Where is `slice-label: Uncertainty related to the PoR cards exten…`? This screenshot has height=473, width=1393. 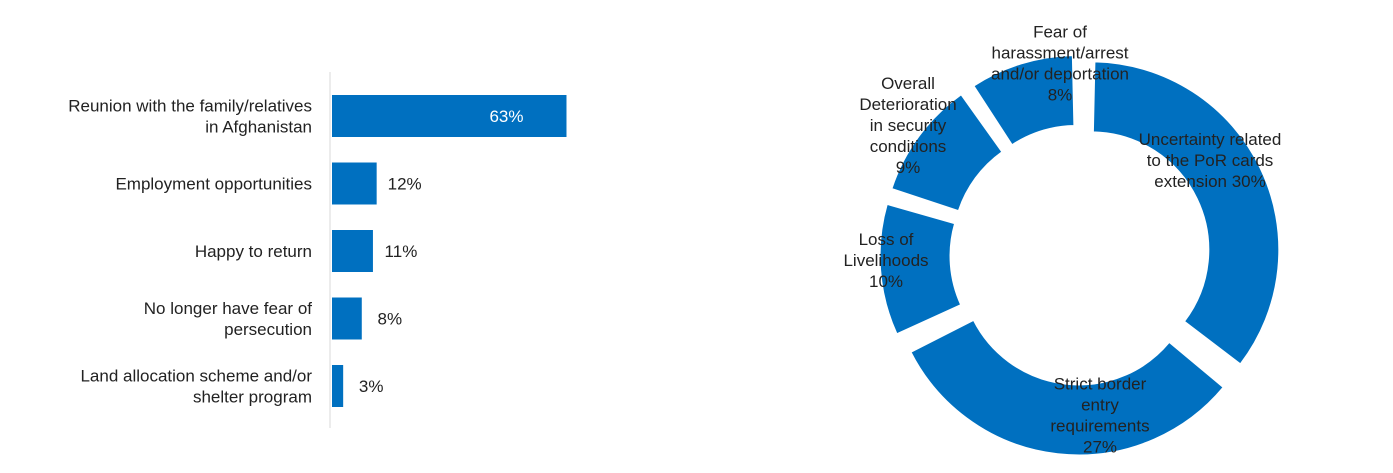
slice-label: Uncertainty related to the PoR cards exten… is located at coordinates (1210, 160).